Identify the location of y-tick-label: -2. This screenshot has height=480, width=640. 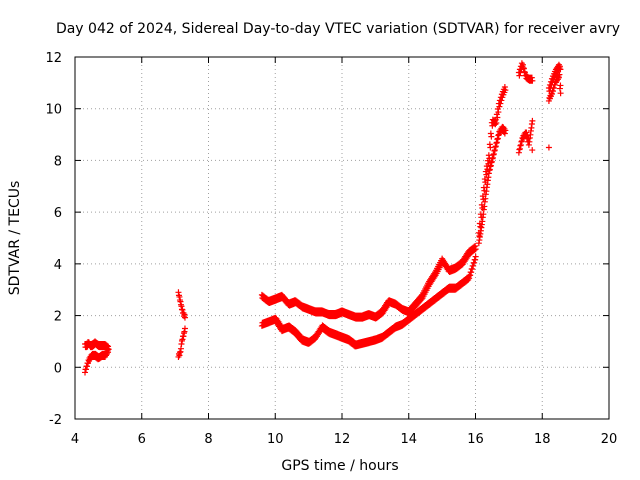
(55, 420).